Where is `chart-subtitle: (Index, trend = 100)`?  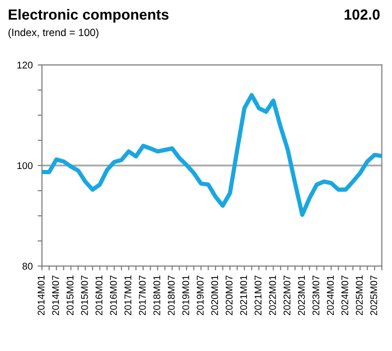 chart-subtitle: (Index, trend = 100) is located at coordinates (53, 33).